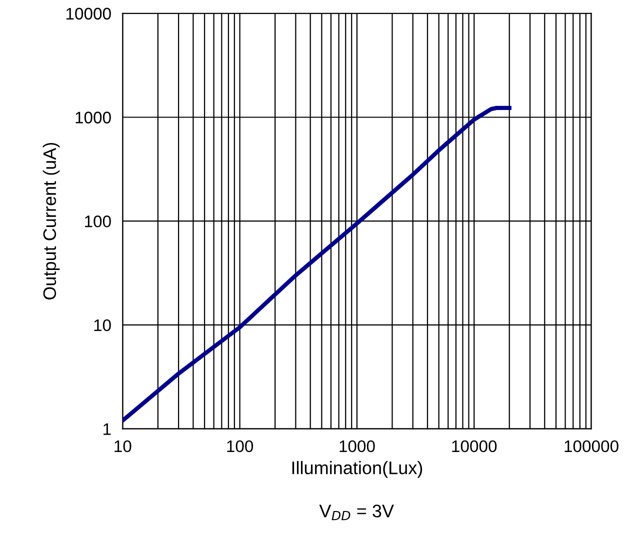  What do you see at coordinates (357, 469) in the screenshot?
I see `x-axis-title: Illumination(Lux)` at bounding box center [357, 469].